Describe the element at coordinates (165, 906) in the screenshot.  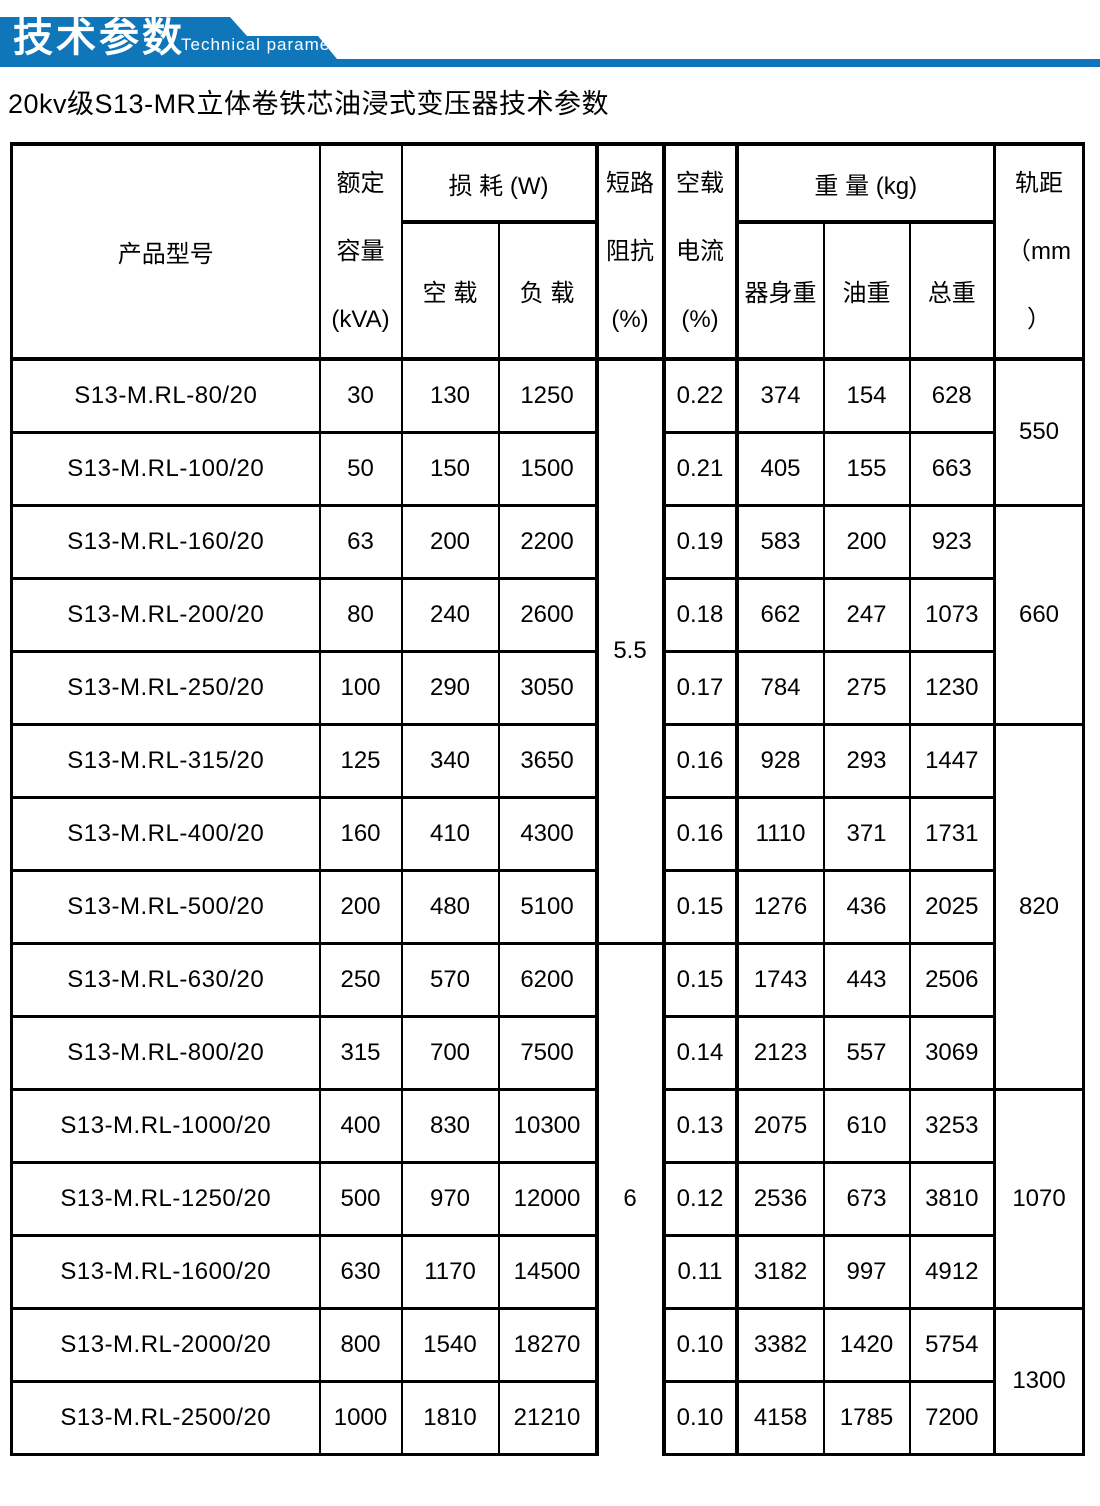
I see `cell-model: S13-M.RL-500/20` at that location.